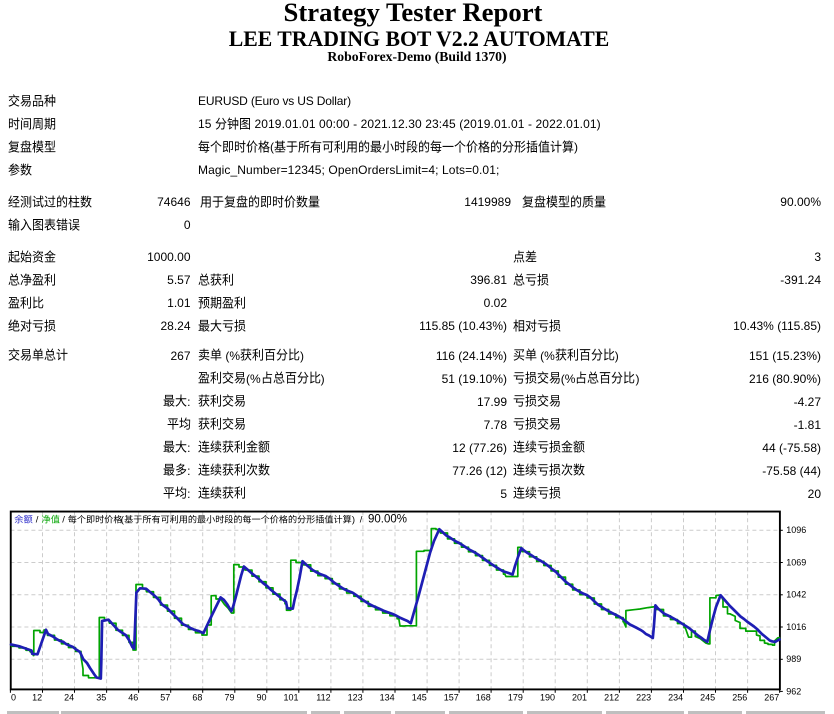 The width and height of the screenshot is (834, 714). What do you see at coordinates (261, 698) in the screenshot?
I see `svg-text: 90` at bounding box center [261, 698].